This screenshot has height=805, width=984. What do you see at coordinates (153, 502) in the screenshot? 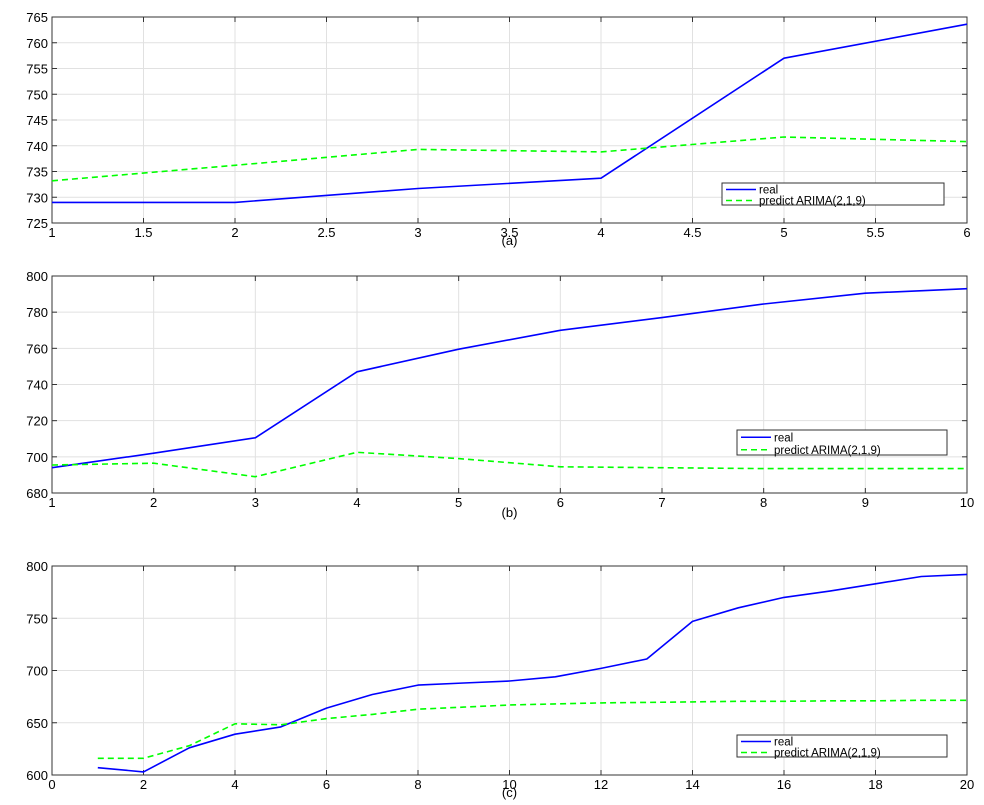
I see `chart-1-xtick-label: 2` at bounding box center [153, 502].